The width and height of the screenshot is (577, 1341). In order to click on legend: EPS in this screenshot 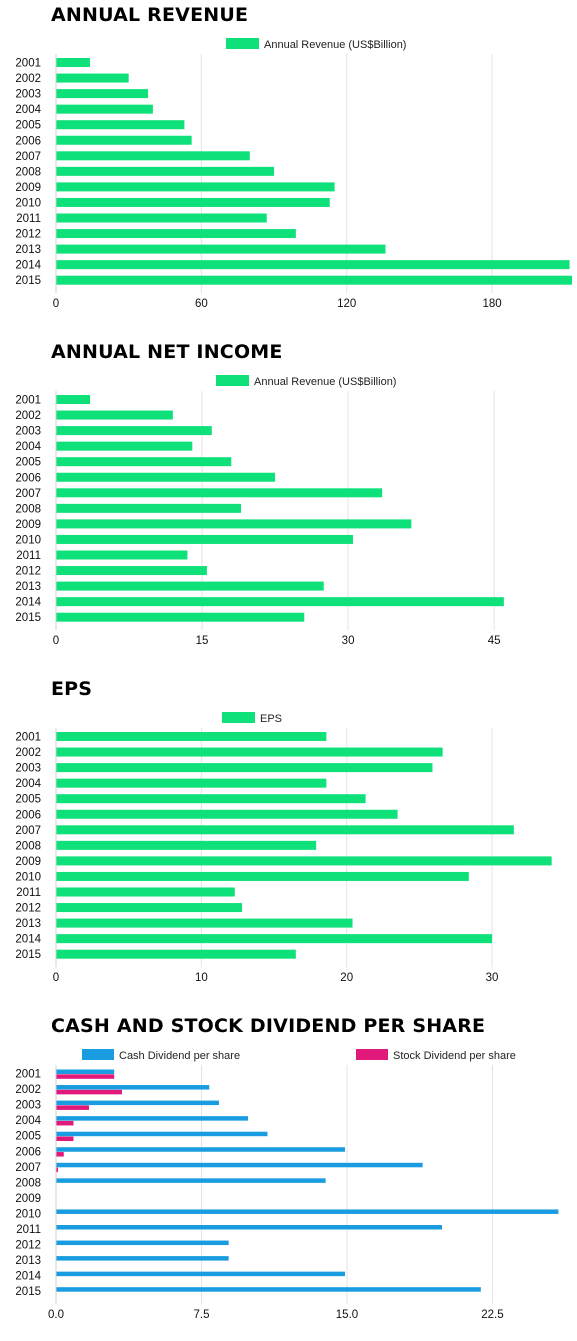, I will do `click(252, 718)`.